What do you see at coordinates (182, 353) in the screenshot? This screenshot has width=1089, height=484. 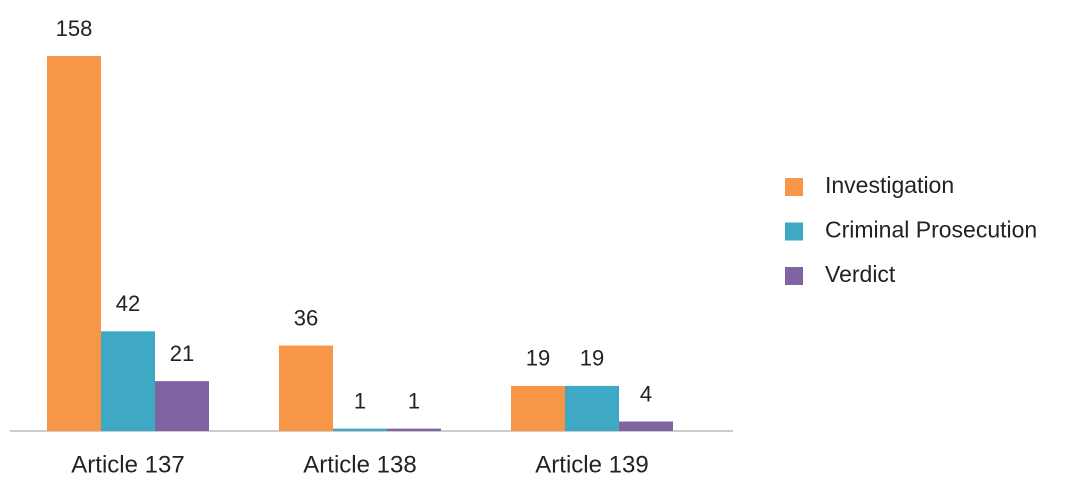 I see `value-label: 21` at bounding box center [182, 353].